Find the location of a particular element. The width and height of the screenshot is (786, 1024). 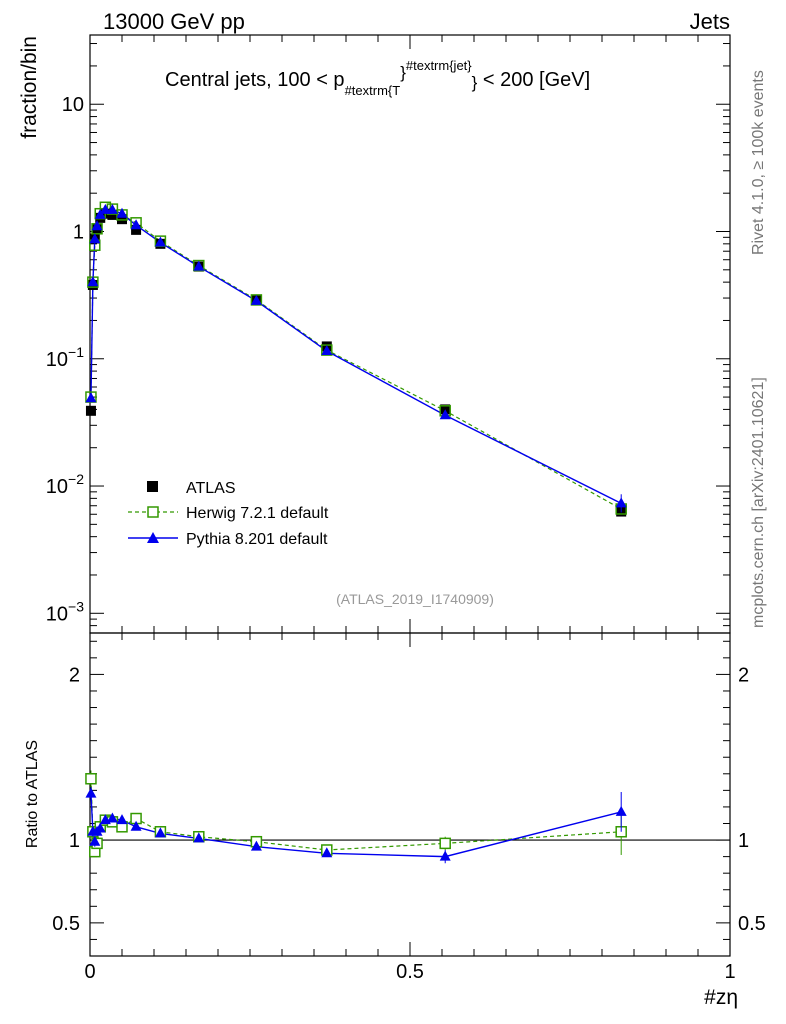

main-title-sub: #textrm{T is located at coordinates (373, 90).